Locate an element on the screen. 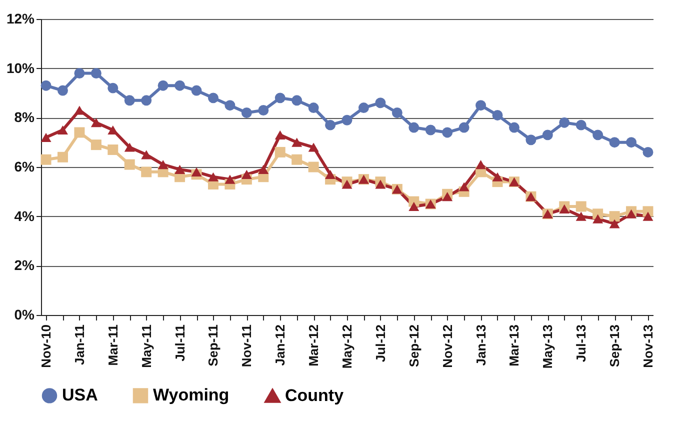 The image size is (679, 422). x-tick-label: May-11 is located at coordinates (146, 346).